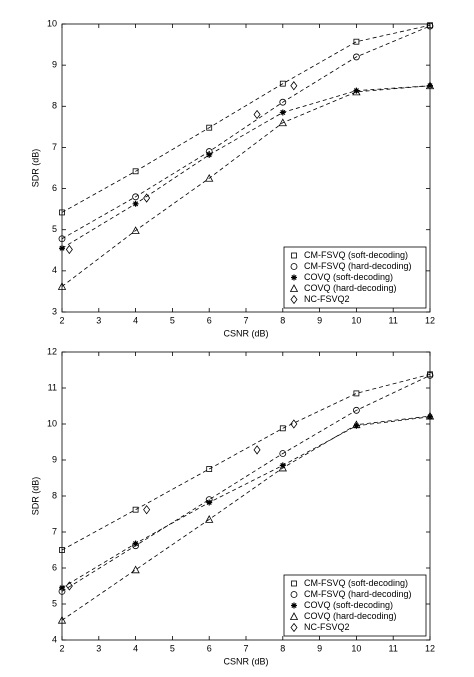 This screenshot has height=677, width=474. I want to click on x-tick-label: 4, so click(135, 320).